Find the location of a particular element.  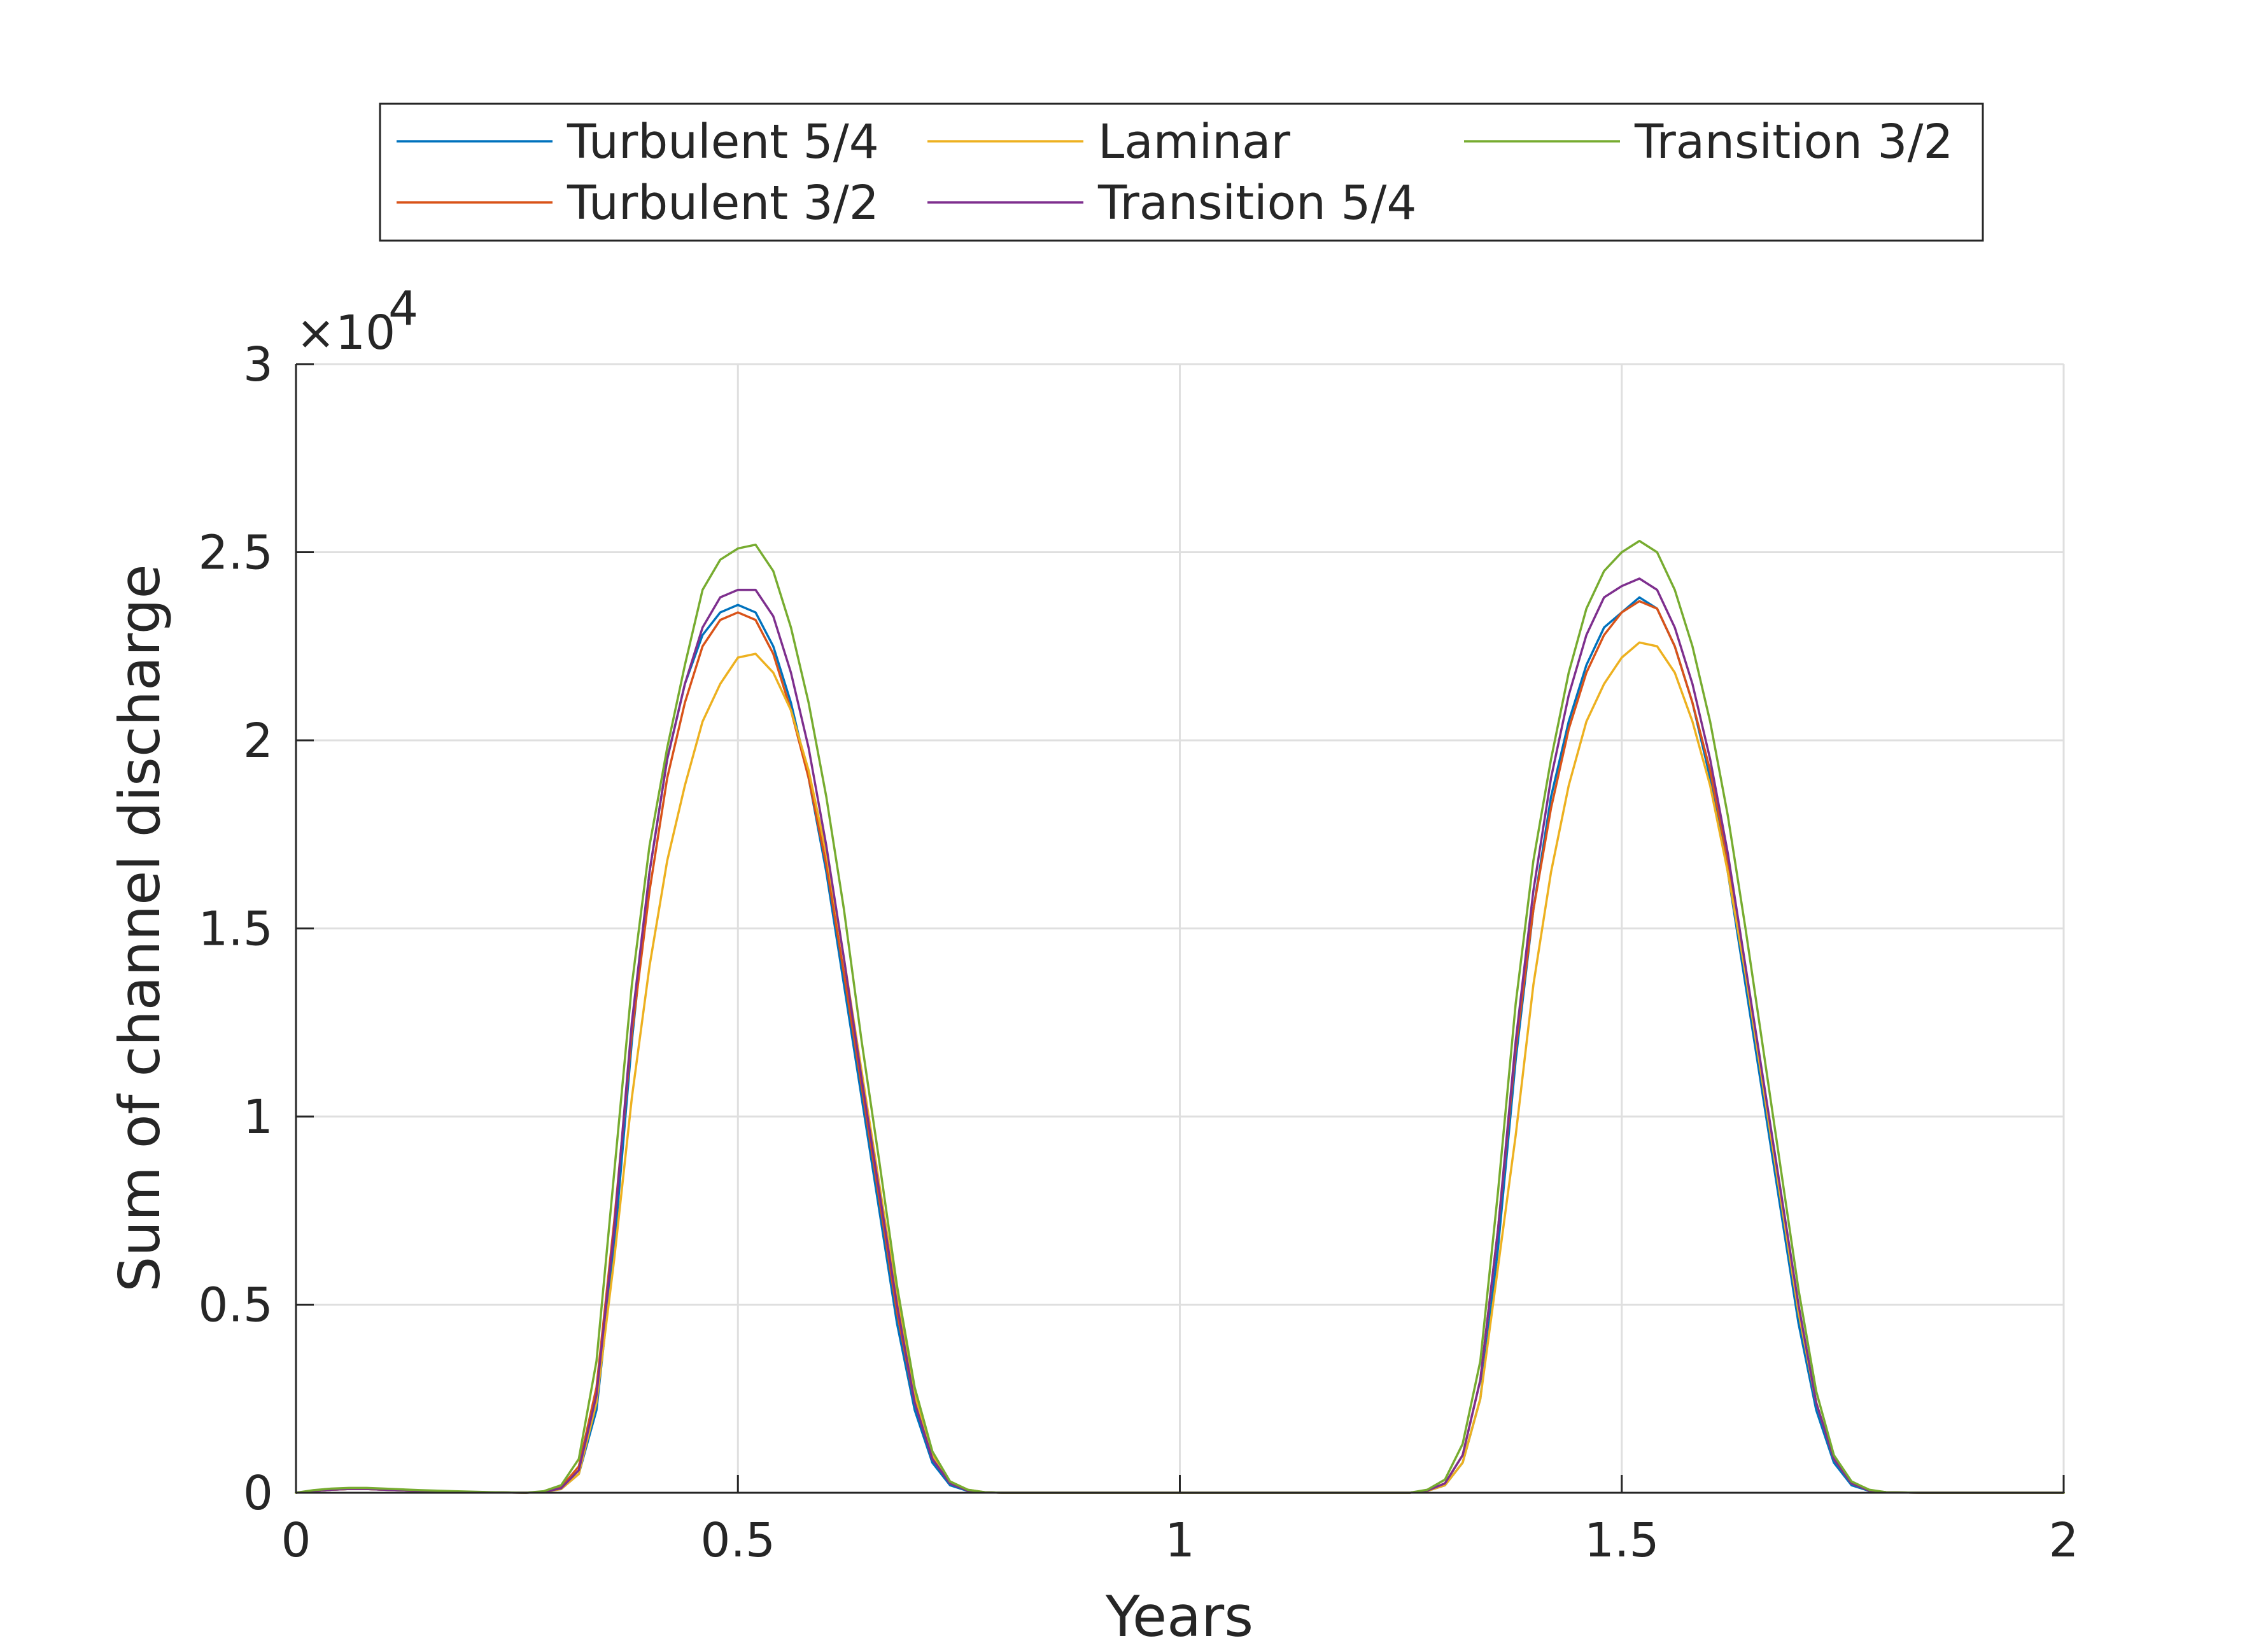

y-exponent-power: 4 is located at coordinates (403, 308).